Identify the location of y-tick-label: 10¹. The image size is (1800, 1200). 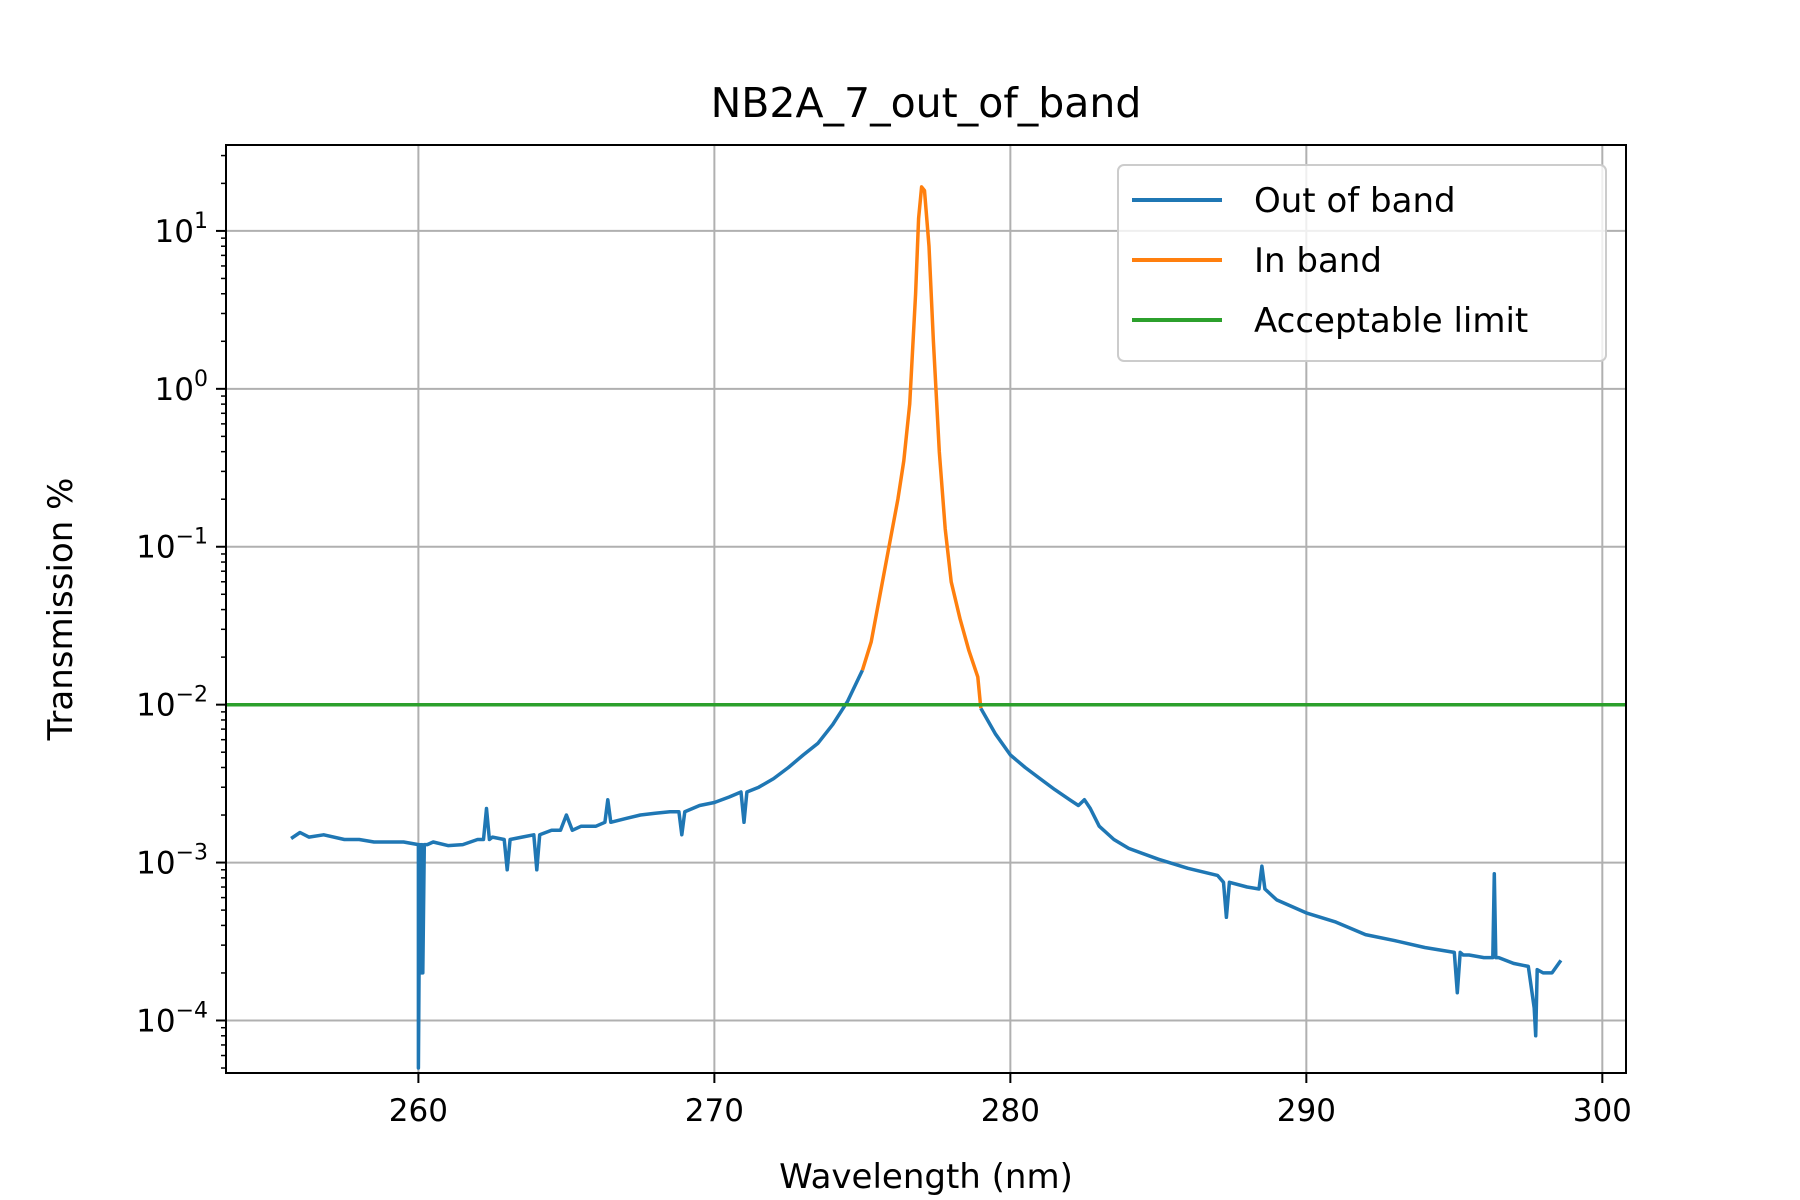
(181, 229).